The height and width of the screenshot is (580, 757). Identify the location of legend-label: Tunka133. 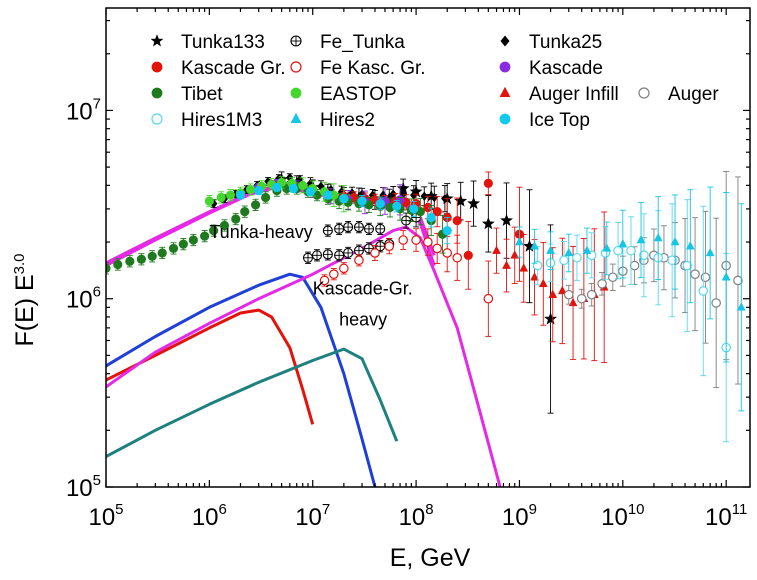
(223, 42).